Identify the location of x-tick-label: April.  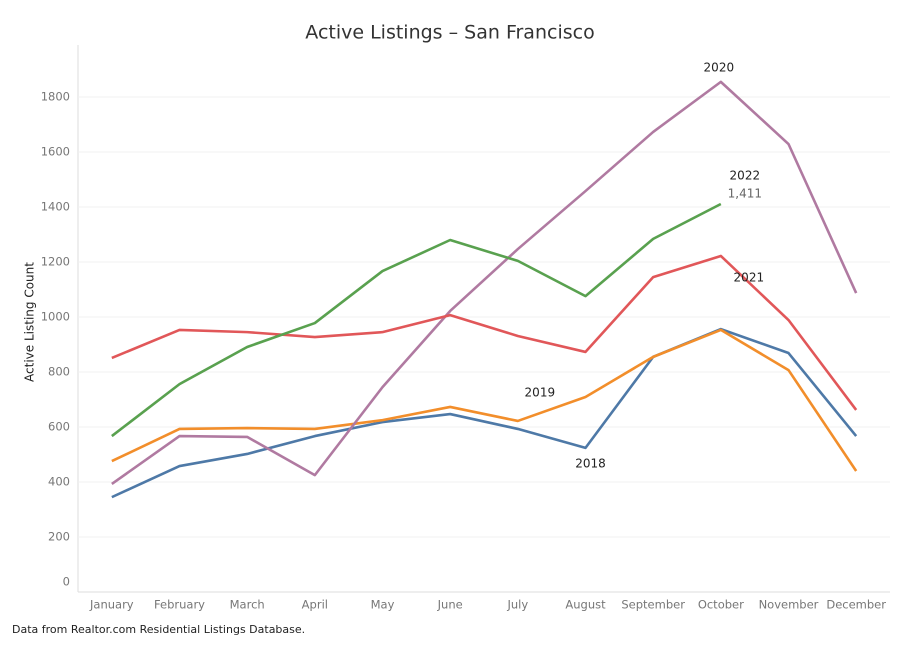
(315, 605).